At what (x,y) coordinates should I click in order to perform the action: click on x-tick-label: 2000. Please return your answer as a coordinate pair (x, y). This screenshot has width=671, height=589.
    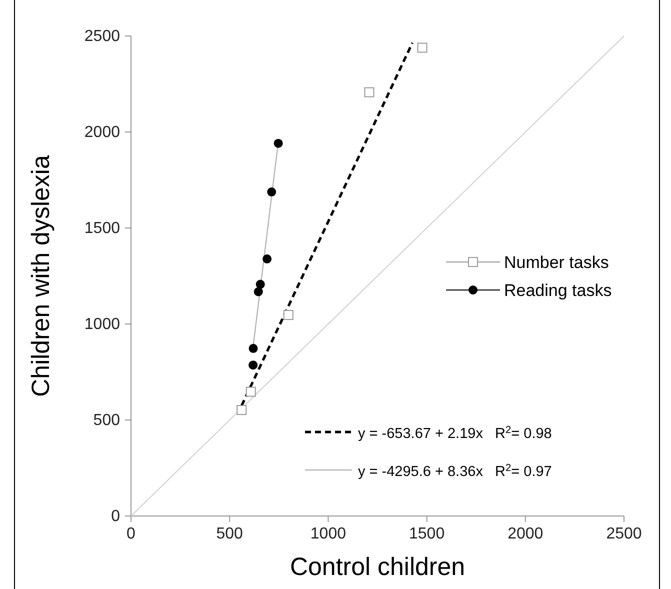
    Looking at the image, I should click on (526, 533).